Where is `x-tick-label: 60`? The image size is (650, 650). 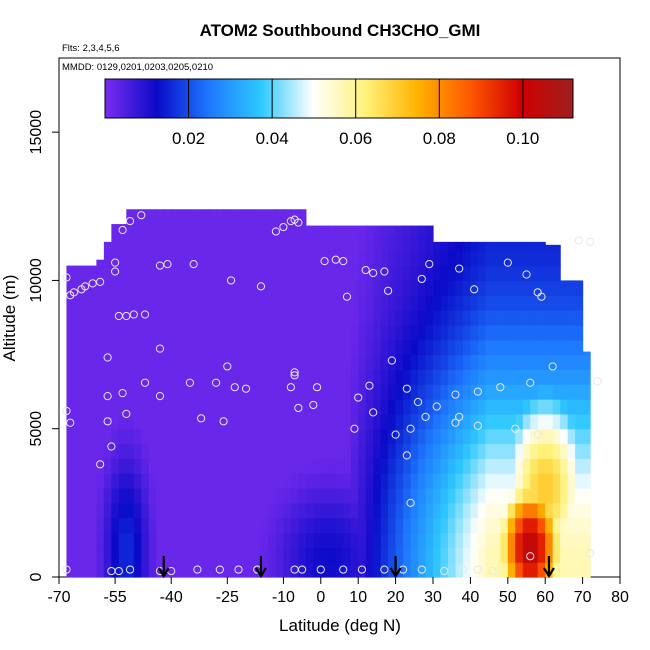
x-tick-label: 60 is located at coordinates (545, 597).